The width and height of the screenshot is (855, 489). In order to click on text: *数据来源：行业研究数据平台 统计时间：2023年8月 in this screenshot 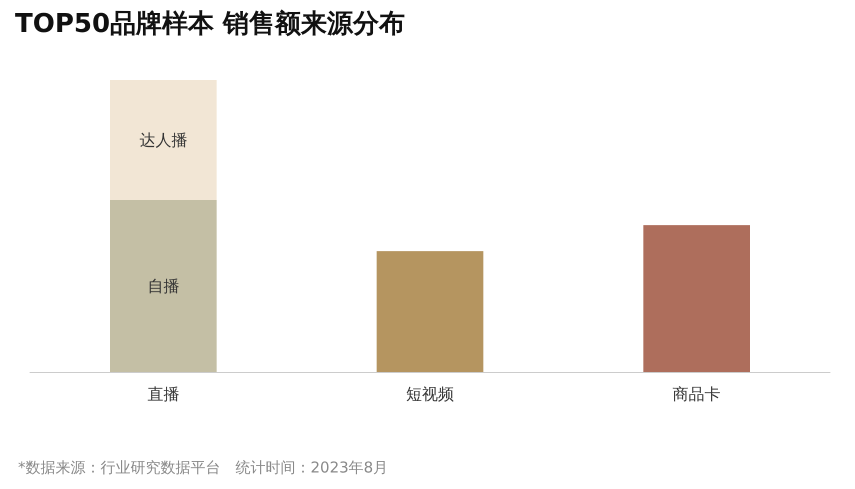, I will do `click(203, 467)`.